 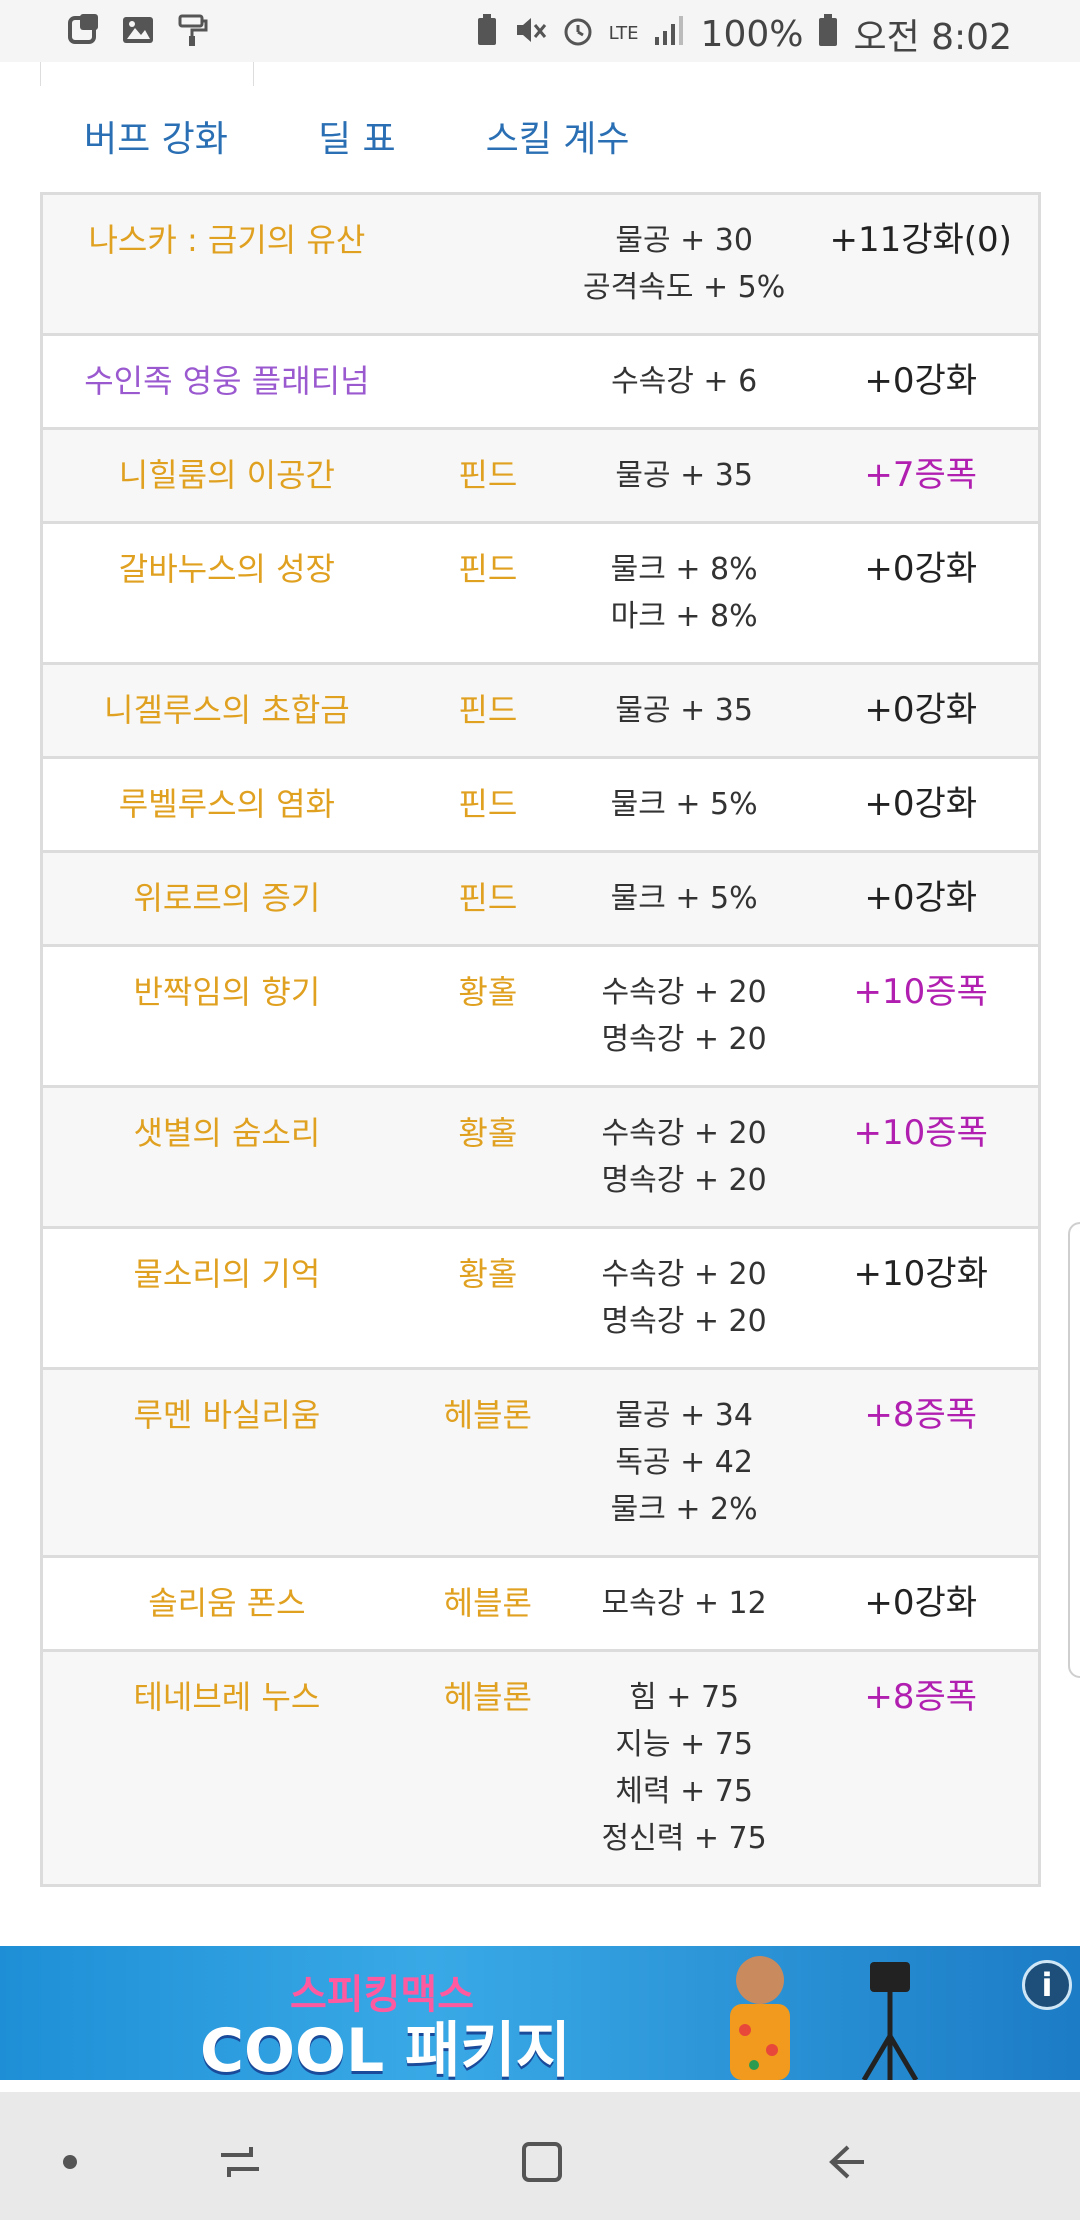 What do you see at coordinates (356, 139) in the screenshot?
I see `tab-damage-table: 딜 표` at bounding box center [356, 139].